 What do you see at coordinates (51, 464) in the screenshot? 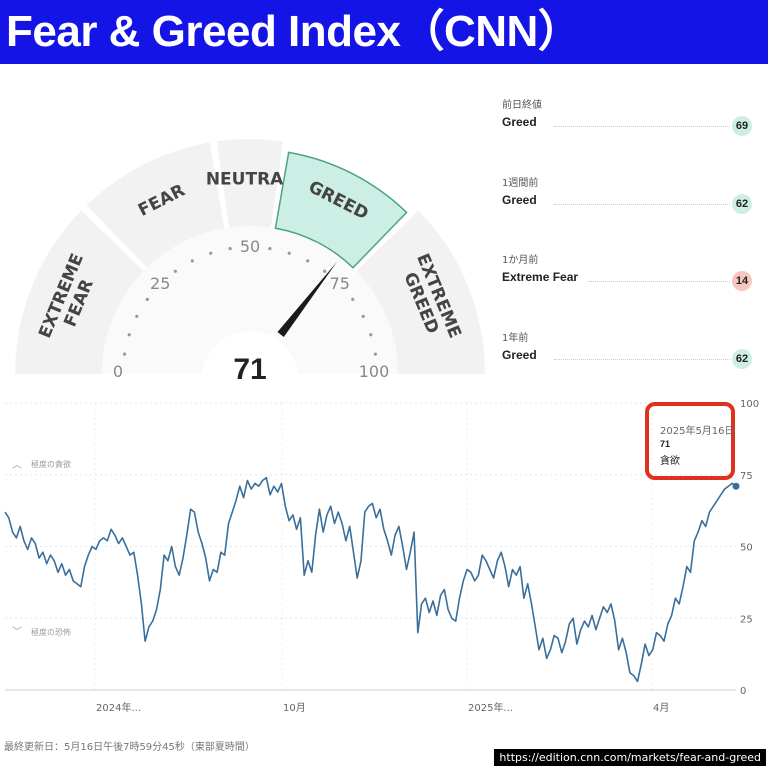
I see `annotation-extreme-greed: 極度の貪欲` at bounding box center [51, 464].